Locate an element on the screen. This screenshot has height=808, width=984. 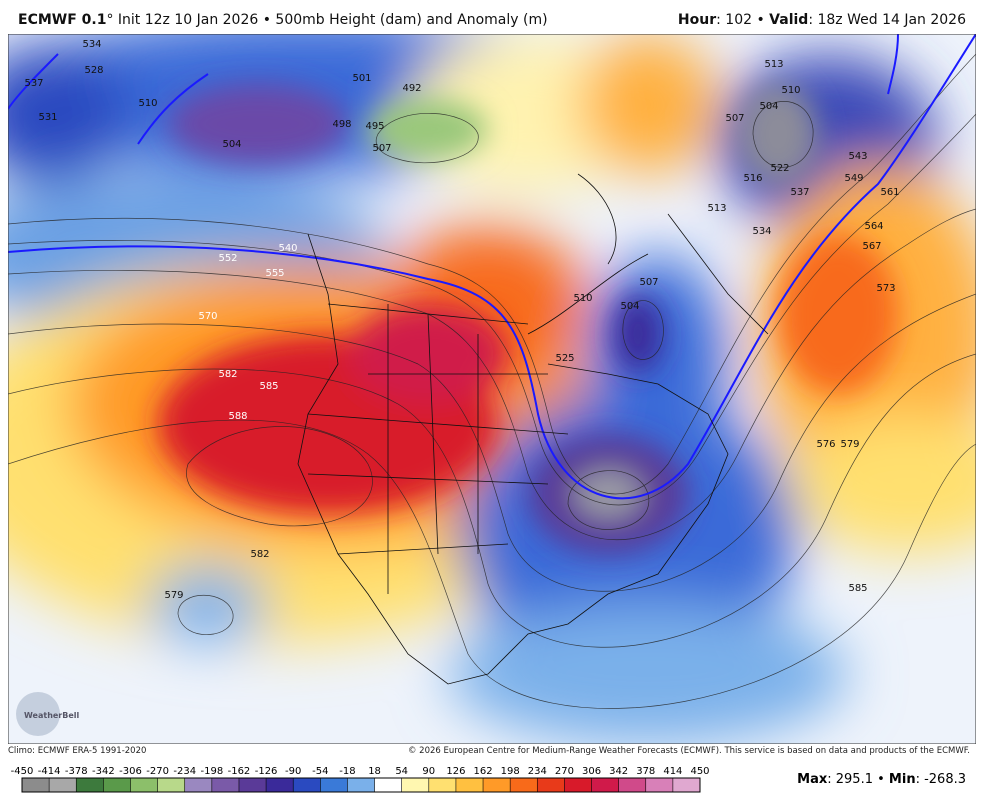
colorbar-label: -162 is located at coordinates (239, 771).